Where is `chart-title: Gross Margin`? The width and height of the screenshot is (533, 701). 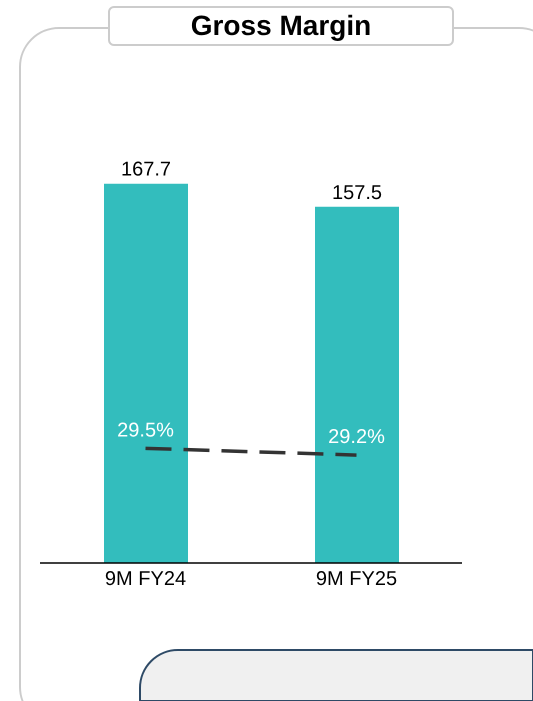 chart-title: Gross Margin is located at coordinates (281, 26).